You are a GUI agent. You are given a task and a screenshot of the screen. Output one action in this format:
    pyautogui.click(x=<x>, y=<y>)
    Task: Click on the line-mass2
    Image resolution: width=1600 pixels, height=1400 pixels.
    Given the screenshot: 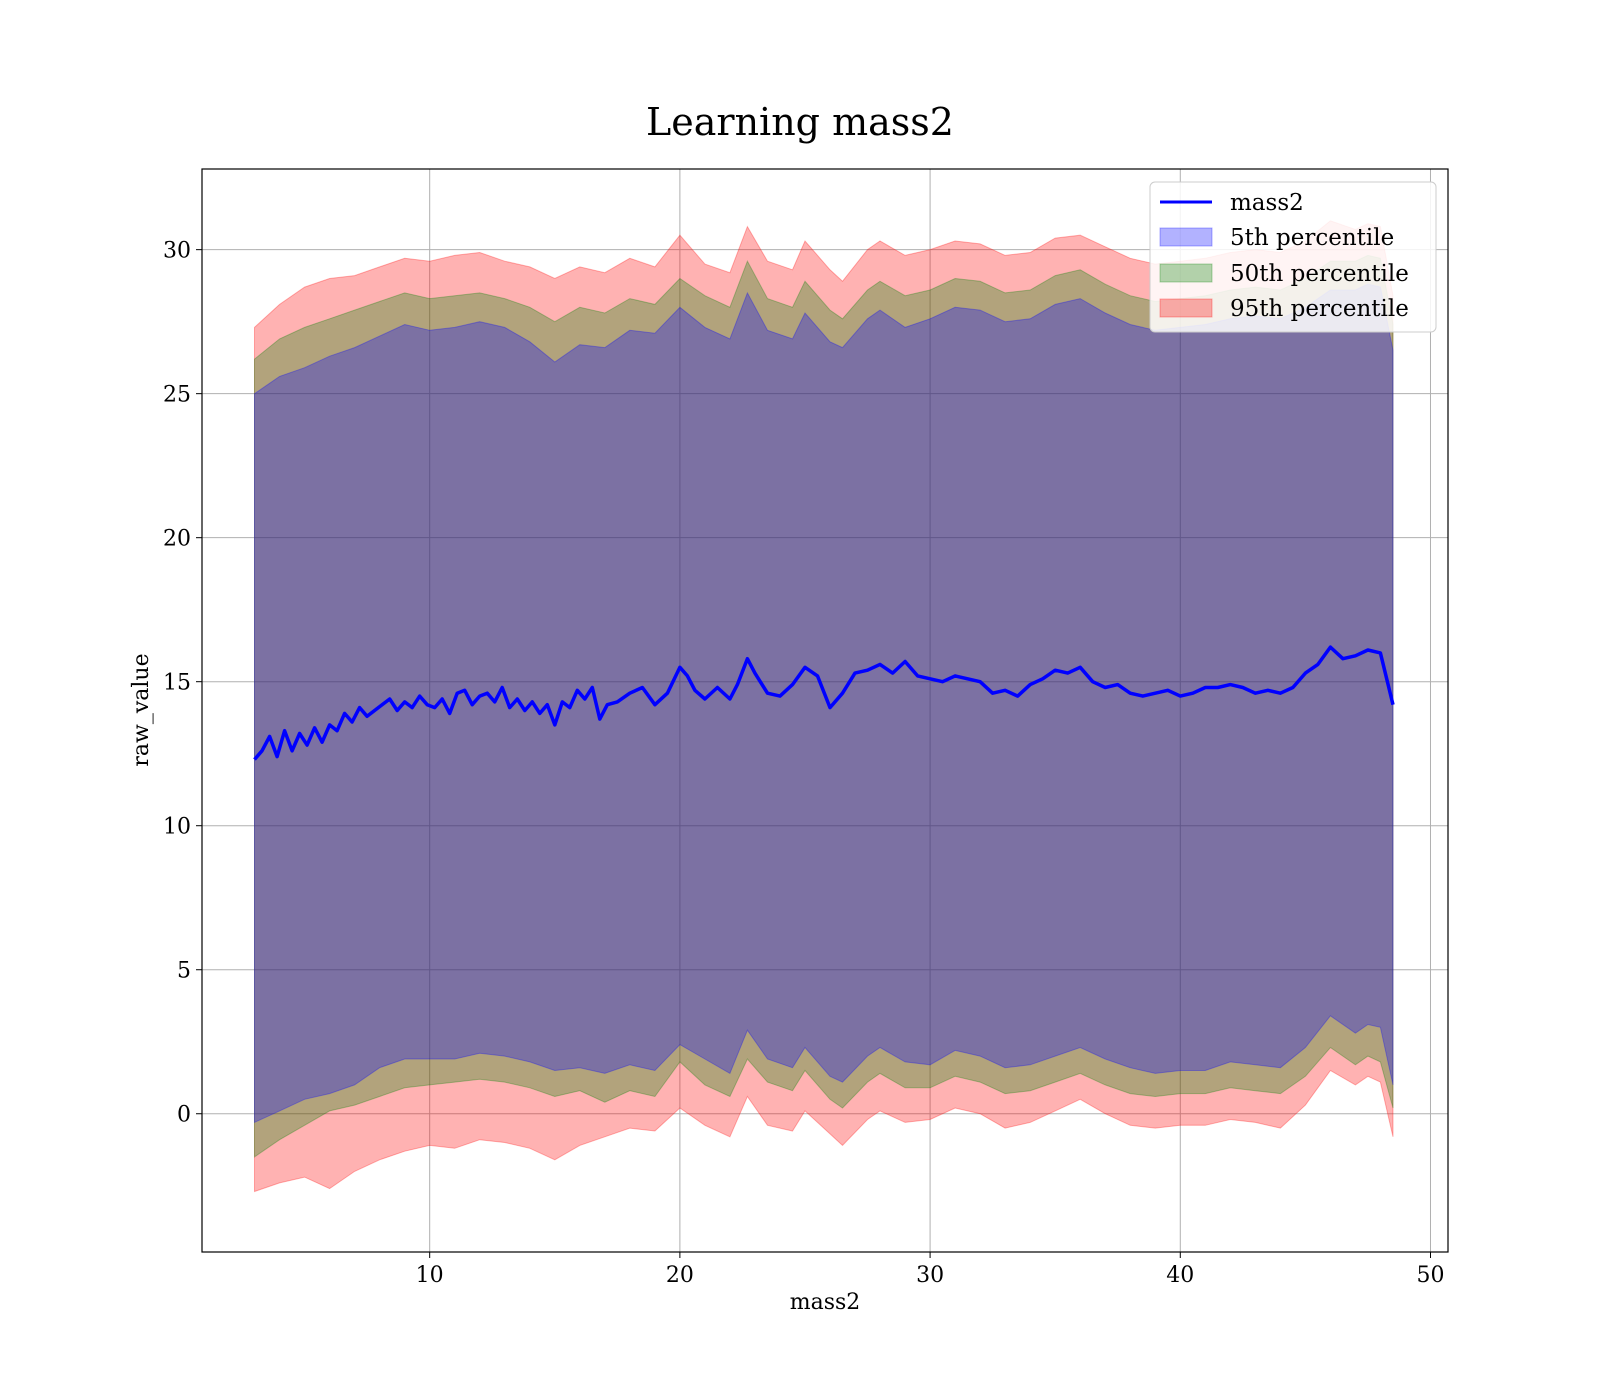 What is the action you would take?
    pyautogui.click(x=824, y=703)
    